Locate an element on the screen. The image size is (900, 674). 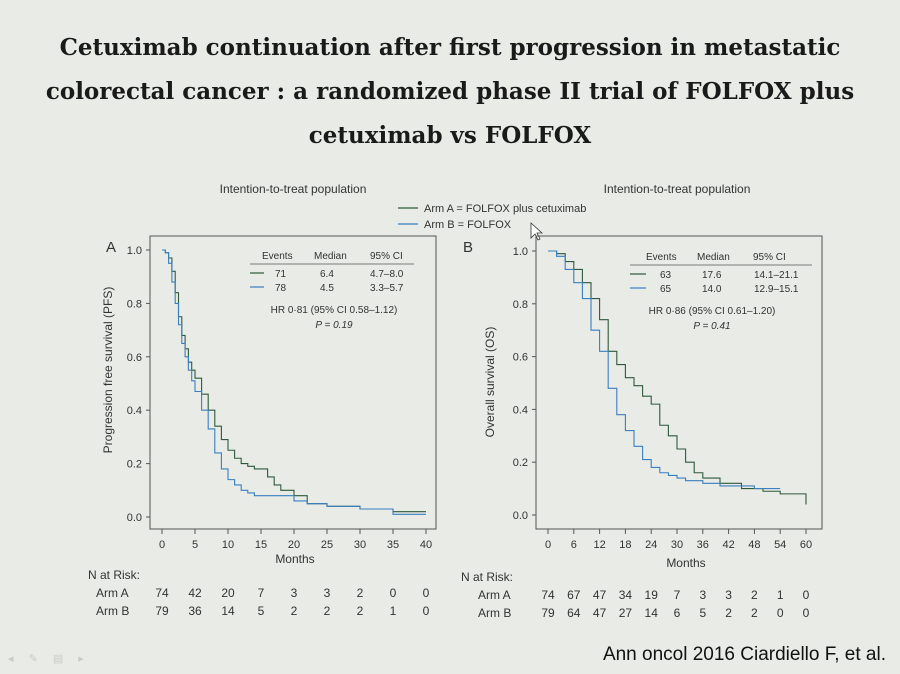
panel-b-letter: B is located at coordinates (468, 247).